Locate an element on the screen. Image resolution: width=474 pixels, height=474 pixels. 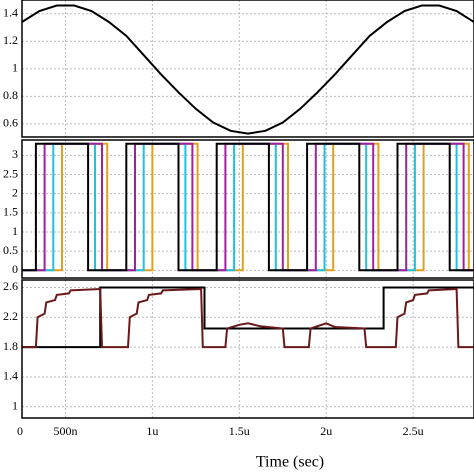
y-tick-label: 1.5 is located at coordinates (10, 212).